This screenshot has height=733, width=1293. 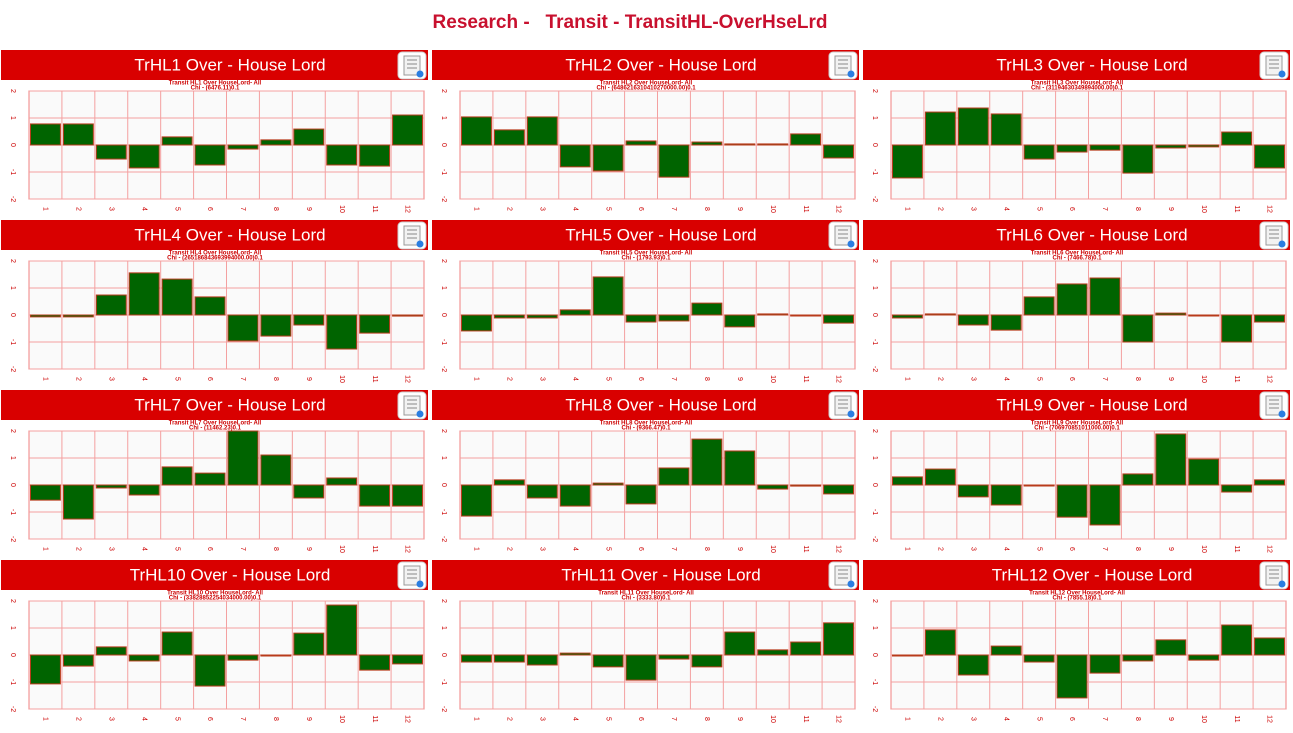 What do you see at coordinates (1077, 424) in the screenshot?
I see `chart-subtitle: Transit HL9 Over HouseLord- All` at bounding box center [1077, 424].